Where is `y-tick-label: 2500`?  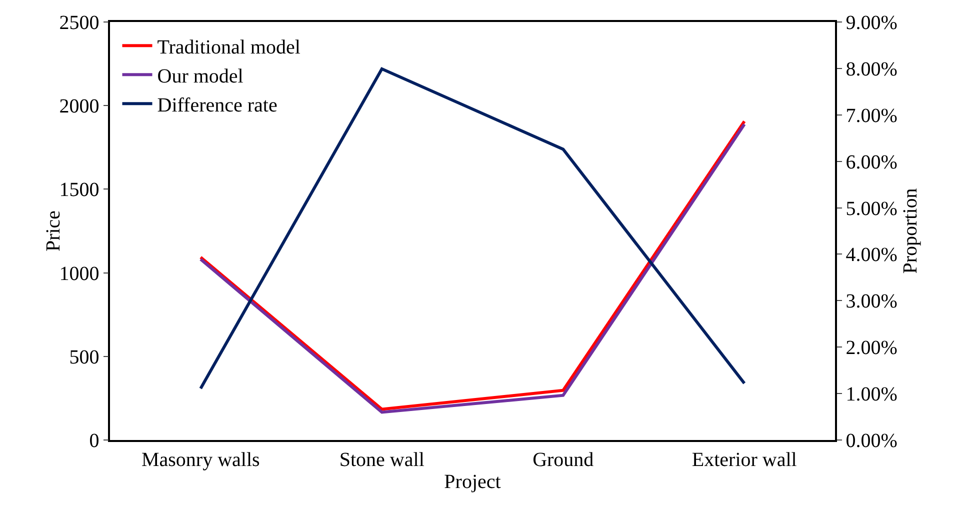
y-tick-label: 2500 is located at coordinates (79, 23).